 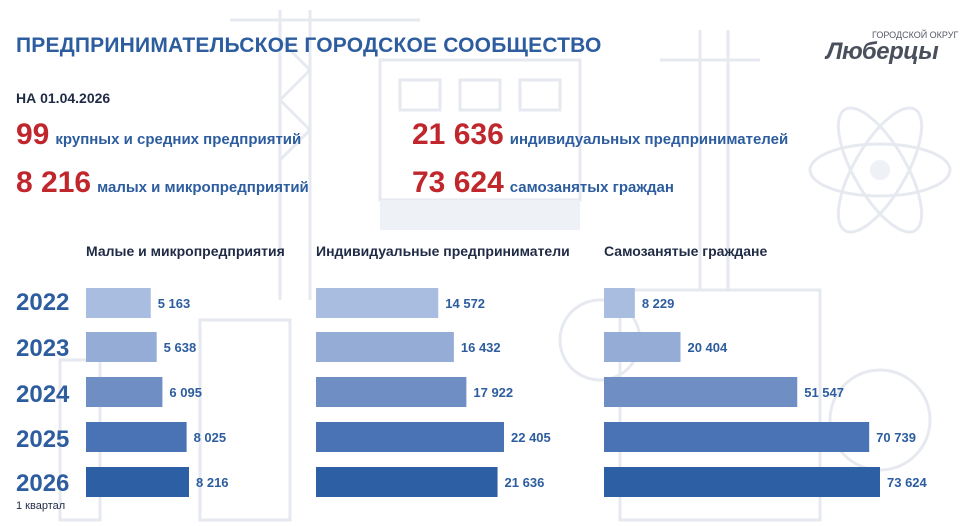 What do you see at coordinates (63, 98) in the screenshot?
I see `date-label: НА 01.04.2026` at bounding box center [63, 98].